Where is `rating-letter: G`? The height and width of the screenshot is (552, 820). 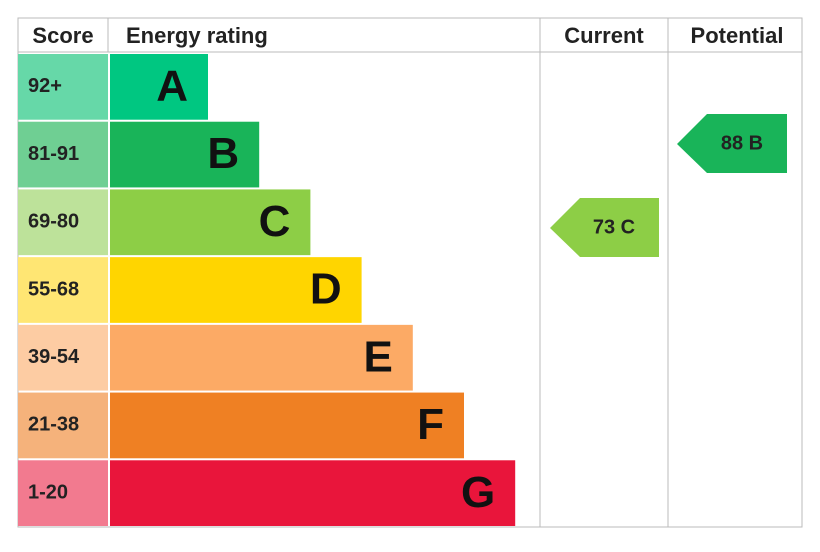
rating-letter: G is located at coordinates (478, 492).